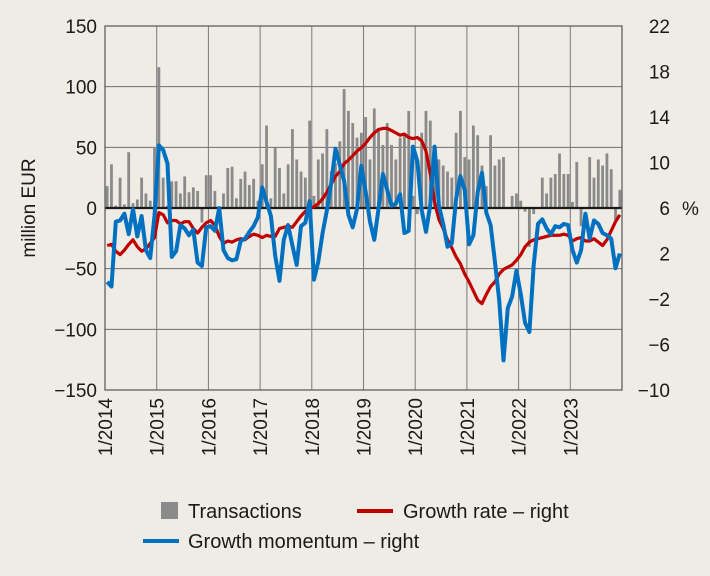  I want to click on legend-growth-rate-label: Growth rate – right, so click(486, 512).